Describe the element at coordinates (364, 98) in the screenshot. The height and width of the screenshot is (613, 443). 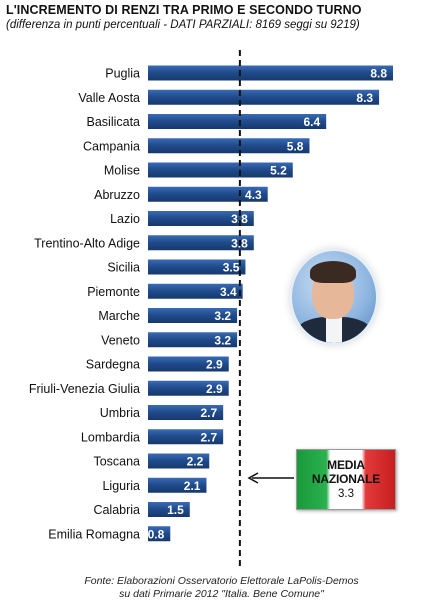
I see `value-label: 8.3` at that location.